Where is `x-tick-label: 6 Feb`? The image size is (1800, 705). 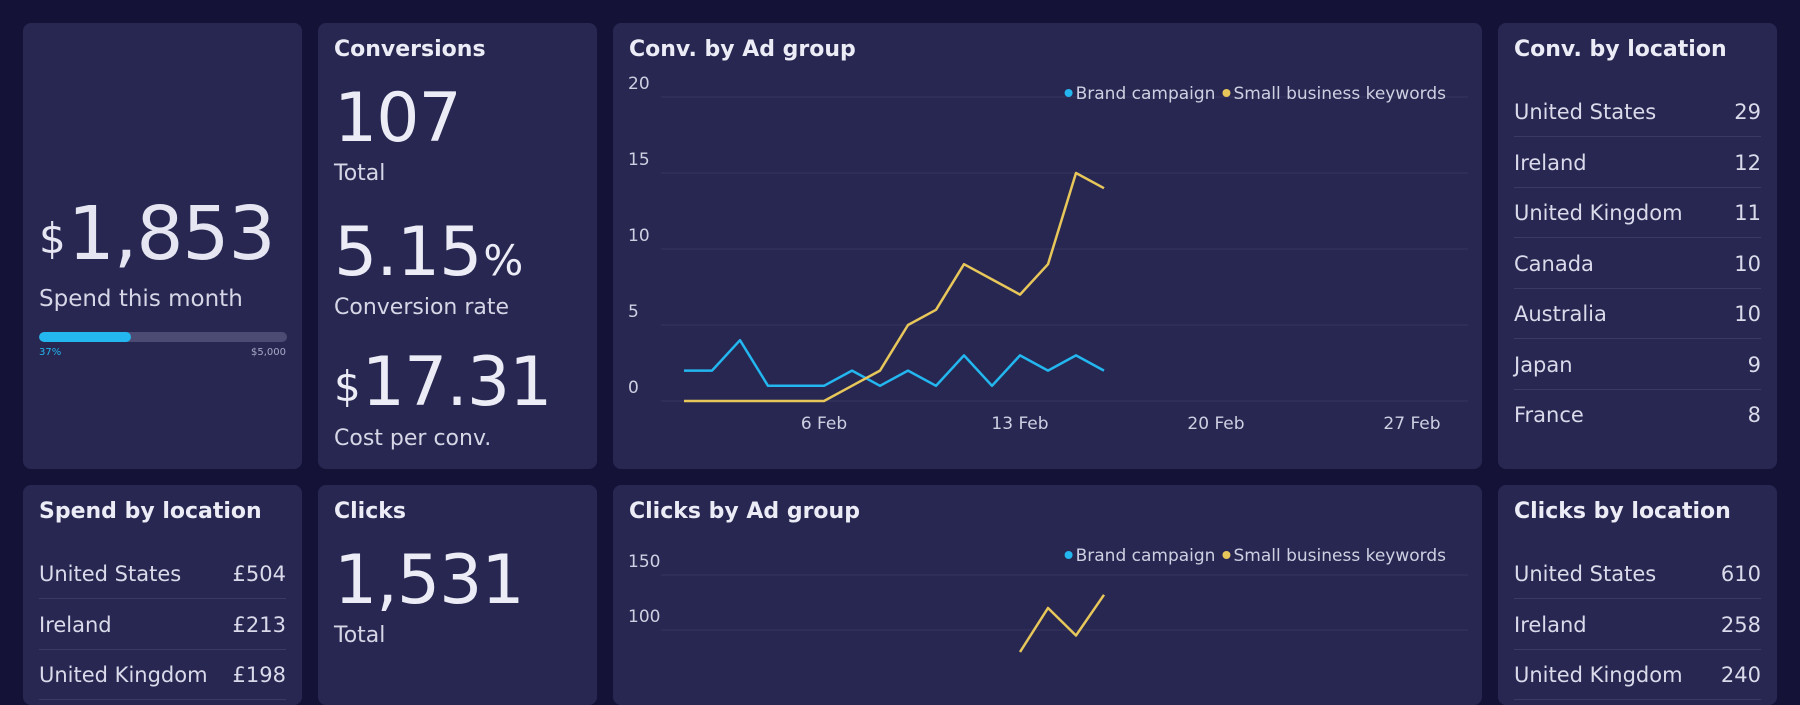
x-tick-label: 6 Feb is located at coordinates (824, 424).